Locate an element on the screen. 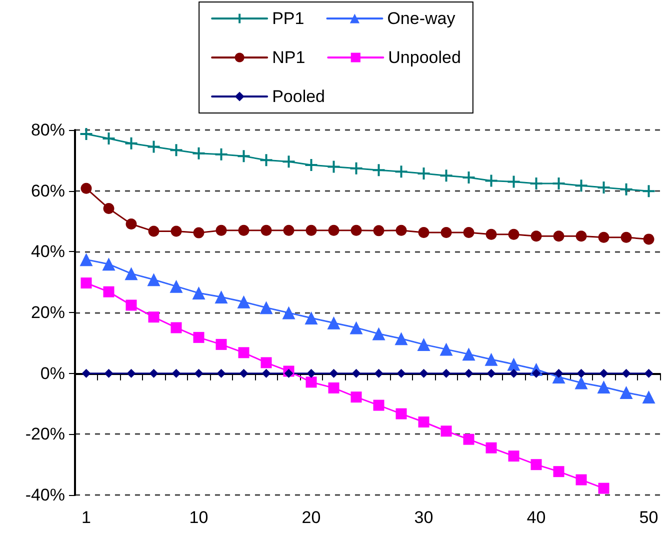 The height and width of the screenshot is (537, 672). y-tick-label: 80% is located at coordinates (47, 130).